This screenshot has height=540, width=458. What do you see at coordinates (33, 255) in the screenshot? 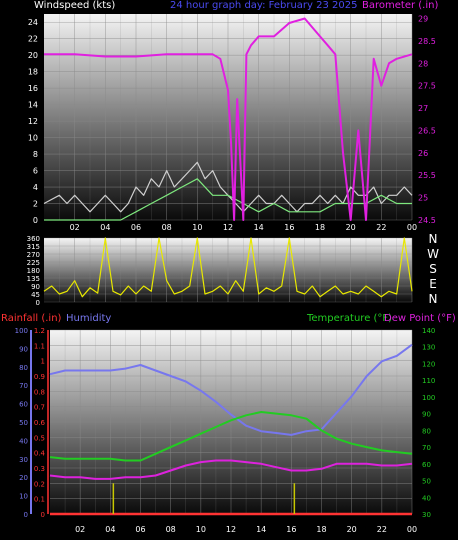
I see `dir-y-tick-label: 270` at bounding box center [33, 255].